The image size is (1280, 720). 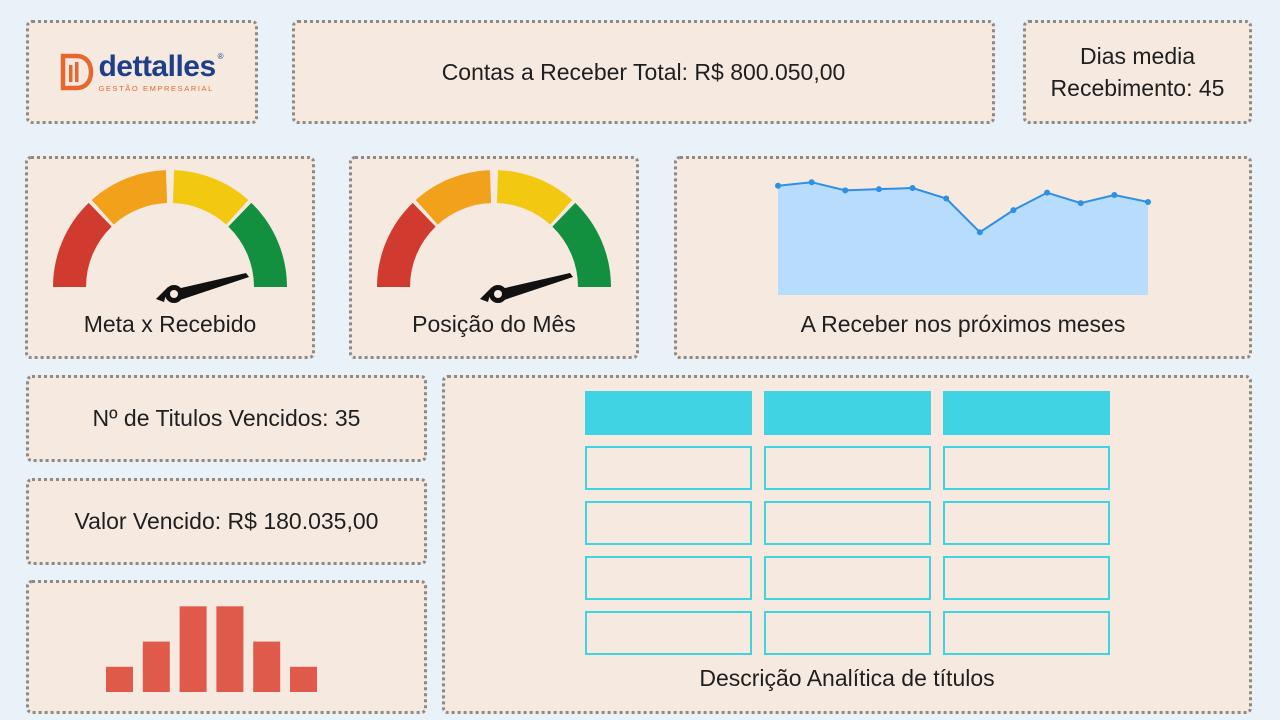 I want to click on area-fill, so click(x=963, y=238).